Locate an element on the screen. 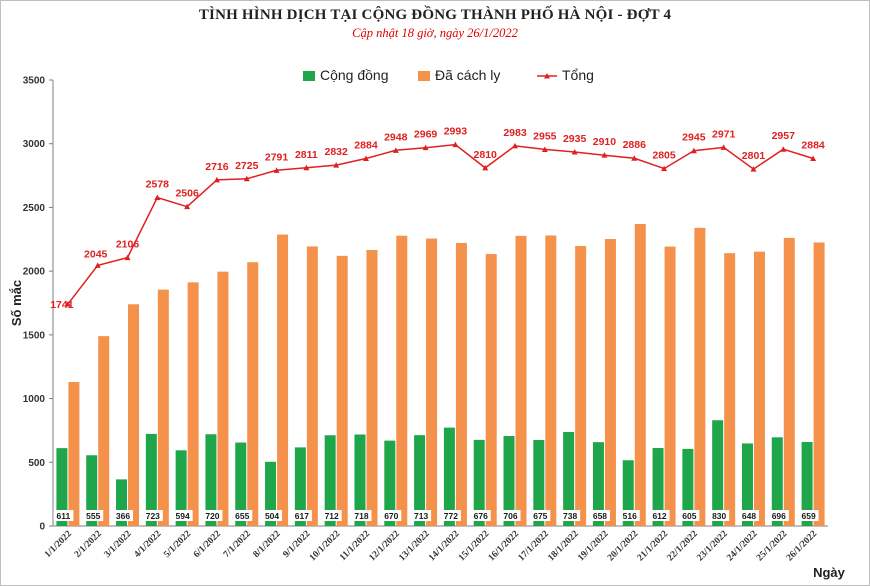  data-label-cong-dong: 655 is located at coordinates (242, 516).